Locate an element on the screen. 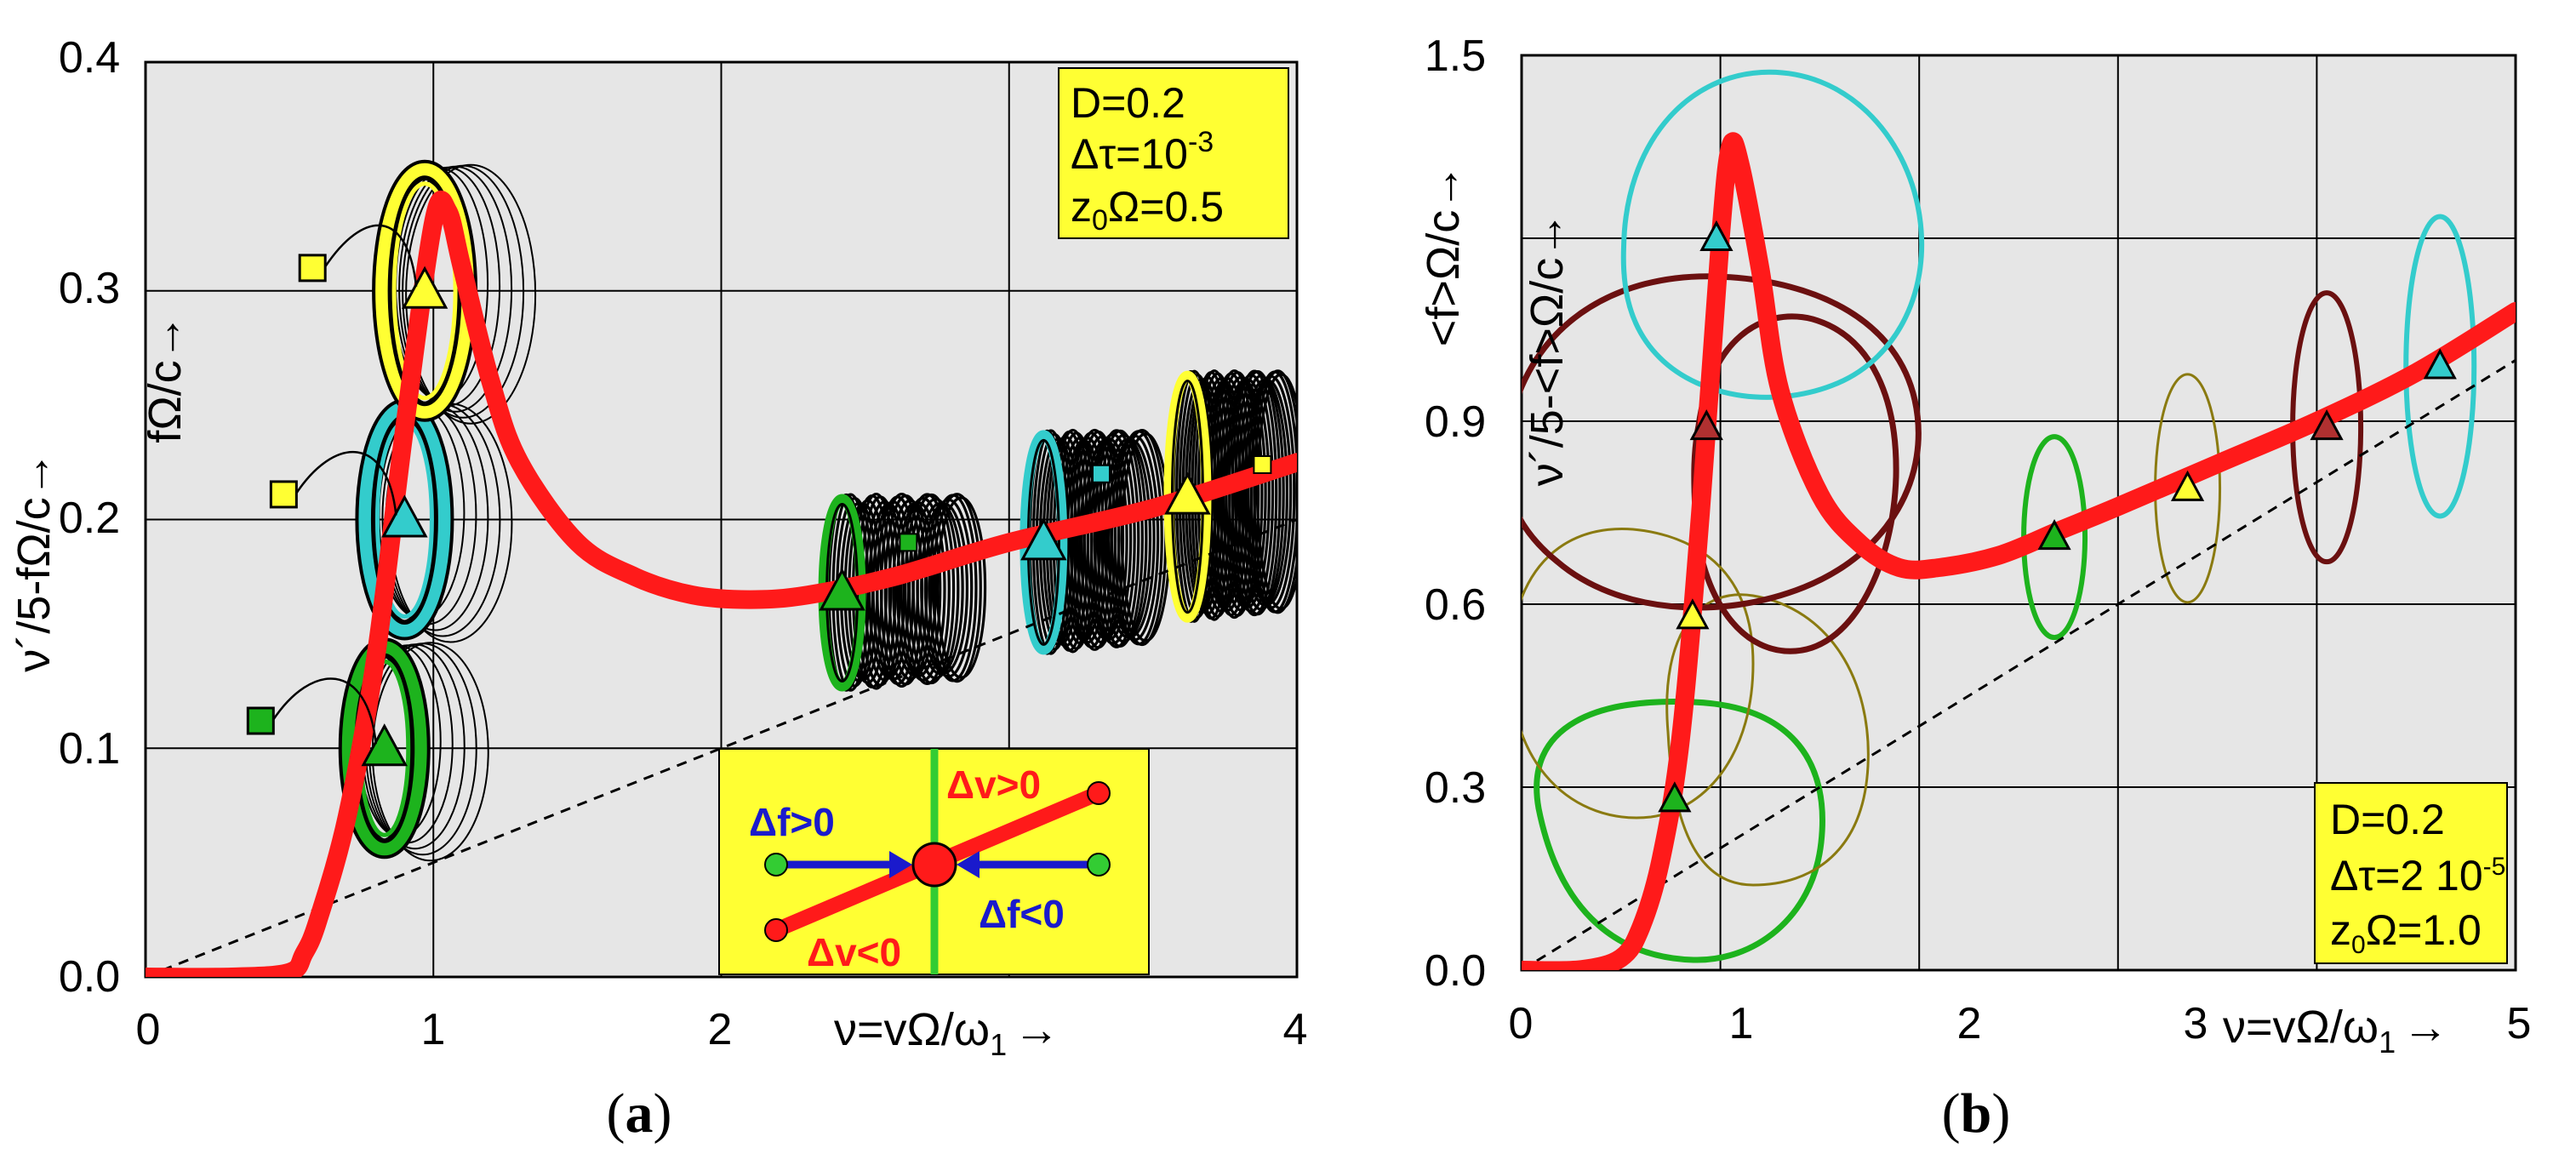  param-dtau: Δτ=2 10 is located at coordinates (2406, 875).